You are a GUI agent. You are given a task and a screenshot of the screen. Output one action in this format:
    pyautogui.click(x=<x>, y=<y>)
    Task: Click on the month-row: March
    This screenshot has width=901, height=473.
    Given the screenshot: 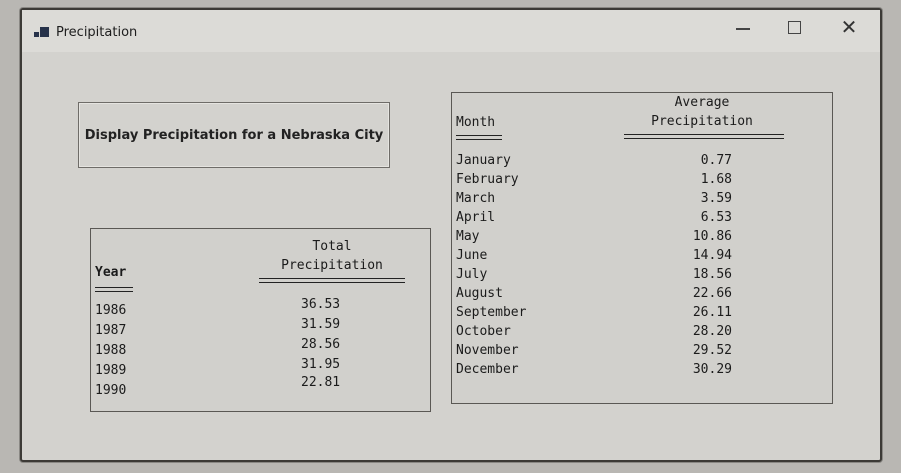 What is the action you would take?
    pyautogui.click(x=476, y=198)
    